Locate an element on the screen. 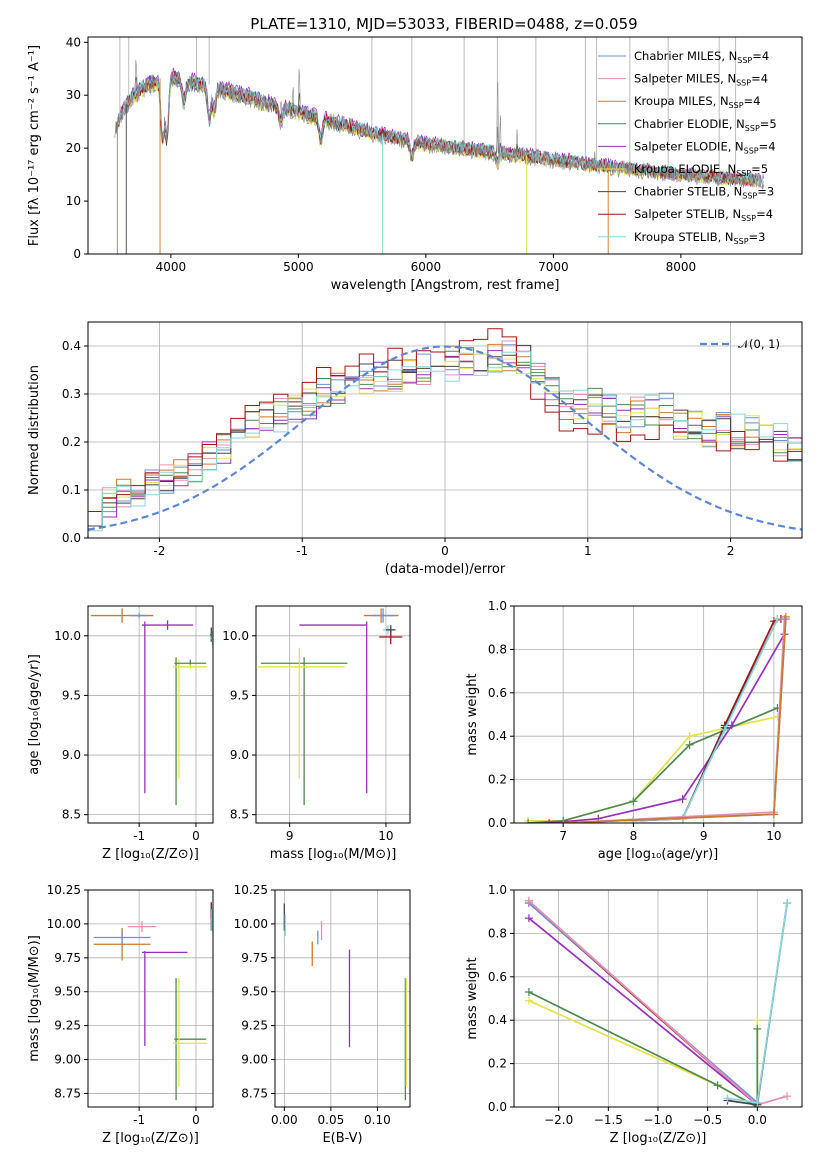 The width and height of the screenshot is (819, 1170). y-tick: 0.6 is located at coordinates (501, 693).